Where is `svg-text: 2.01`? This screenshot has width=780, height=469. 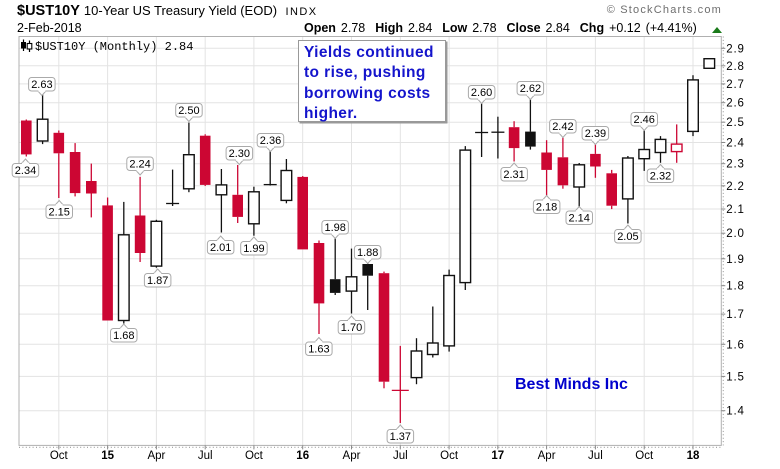
svg-text: 2.01 is located at coordinates (220, 248).